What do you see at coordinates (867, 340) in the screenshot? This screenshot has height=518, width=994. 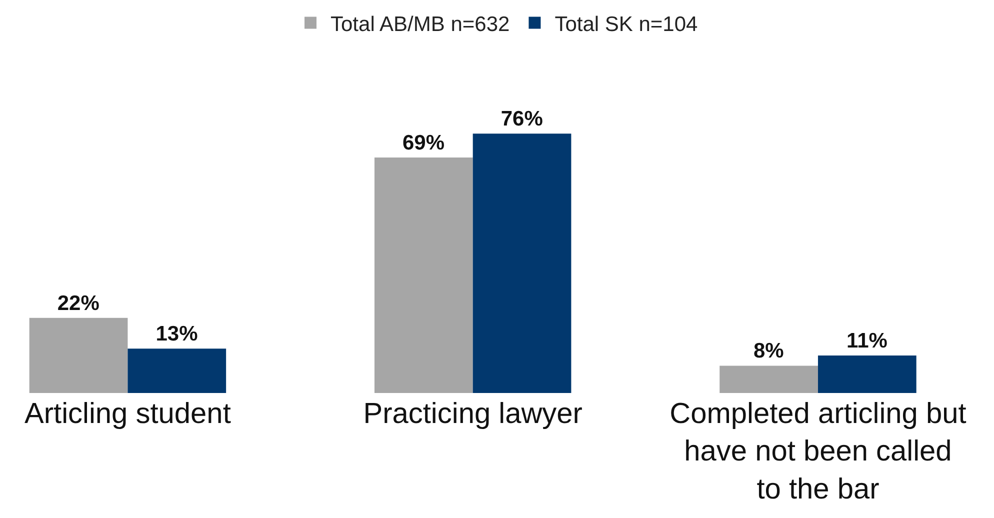 I see `data-label: 11%` at bounding box center [867, 340].